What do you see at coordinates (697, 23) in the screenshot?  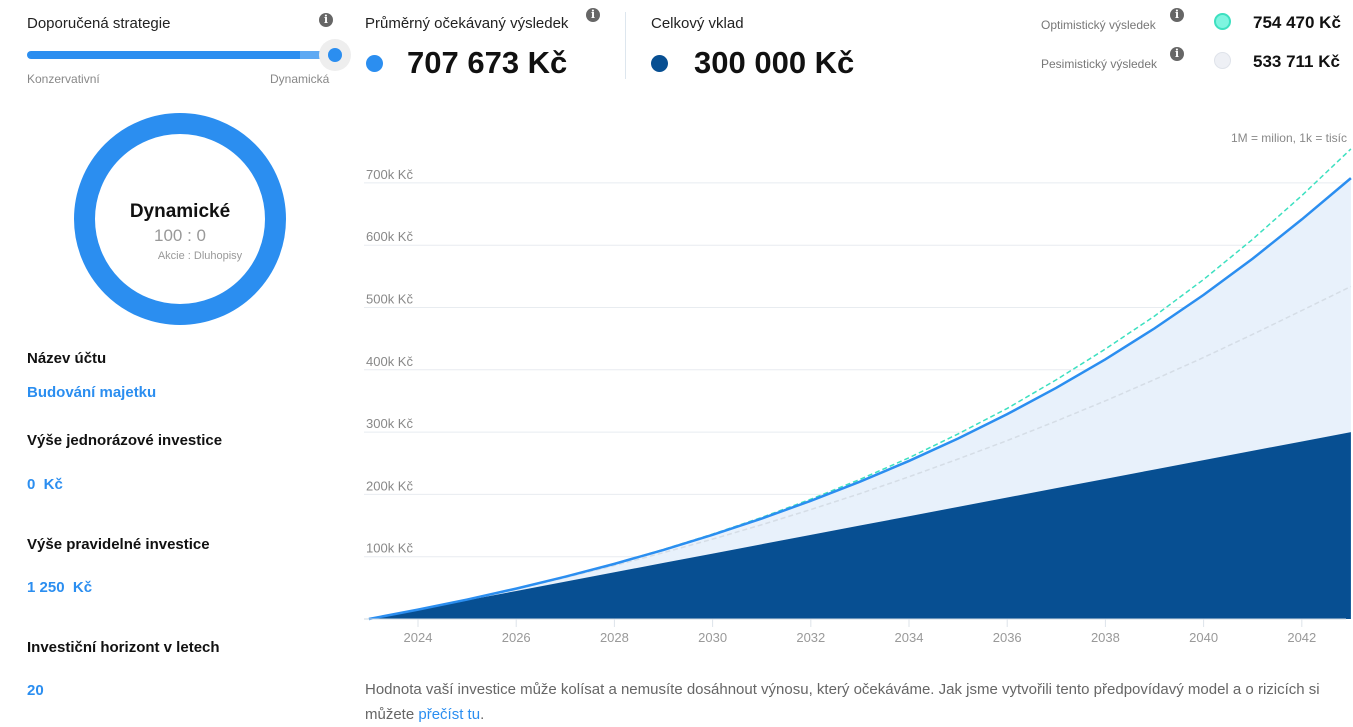 I see `deposit-label: Celkový vklad` at bounding box center [697, 23].